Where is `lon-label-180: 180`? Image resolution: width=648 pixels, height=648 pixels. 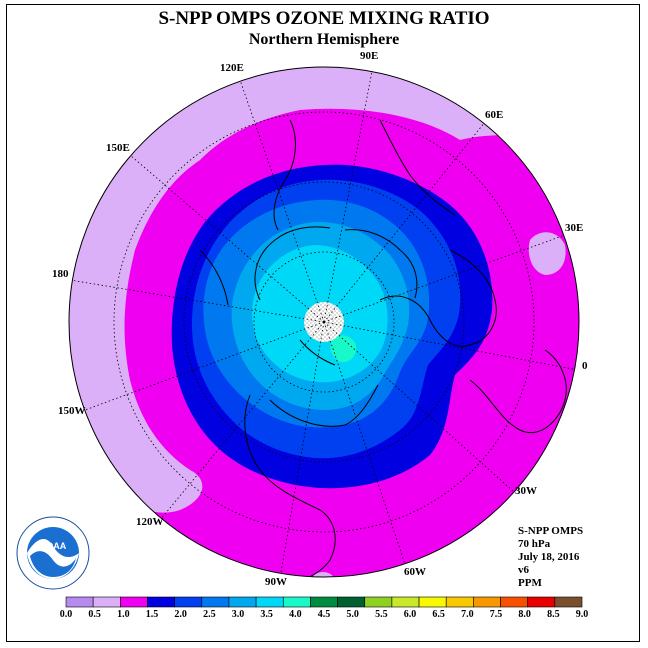 lon-label-180: 180 is located at coordinates (60, 274).